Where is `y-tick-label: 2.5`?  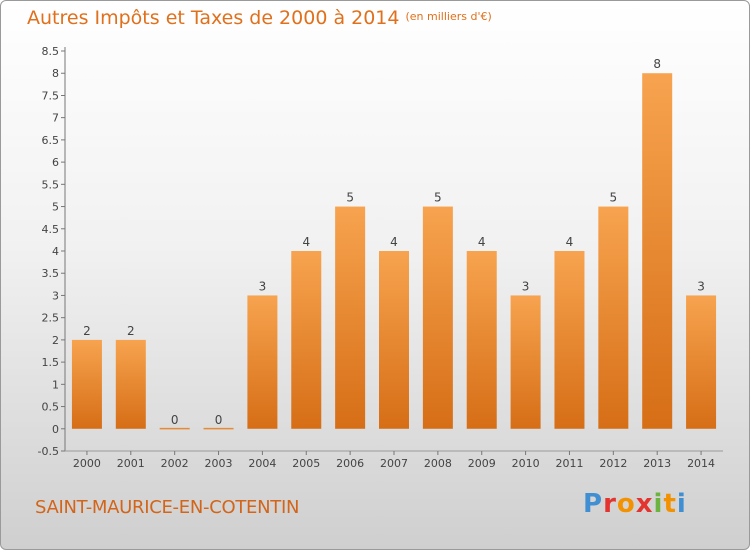
y-tick-label: 2.5 is located at coordinates (51, 318).